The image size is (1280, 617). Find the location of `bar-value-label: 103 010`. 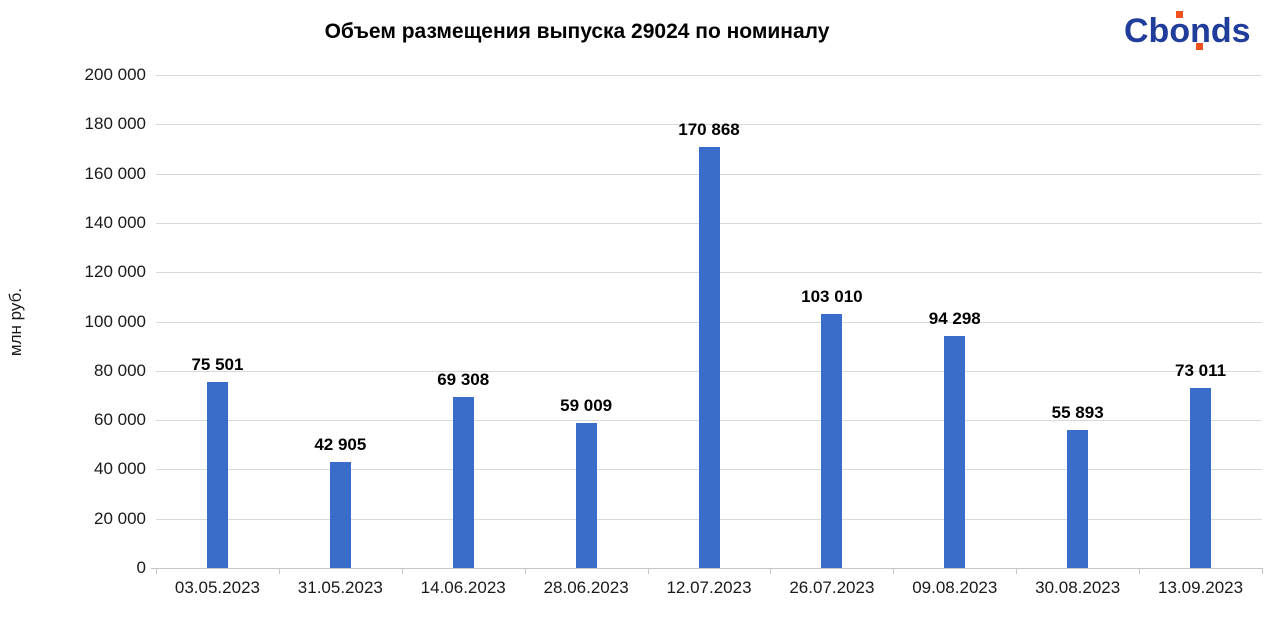

bar-value-label: 103 010 is located at coordinates (832, 296).